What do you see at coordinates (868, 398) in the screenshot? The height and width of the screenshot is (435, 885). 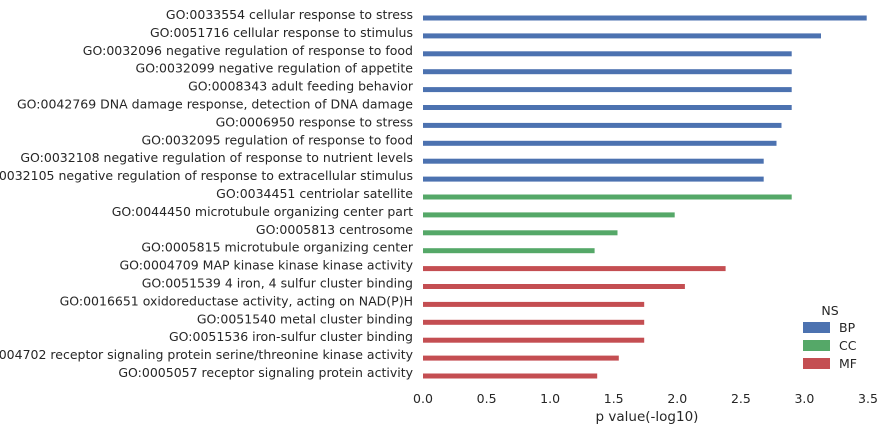 I see `x-tick-label: 3.5` at bounding box center [868, 398].